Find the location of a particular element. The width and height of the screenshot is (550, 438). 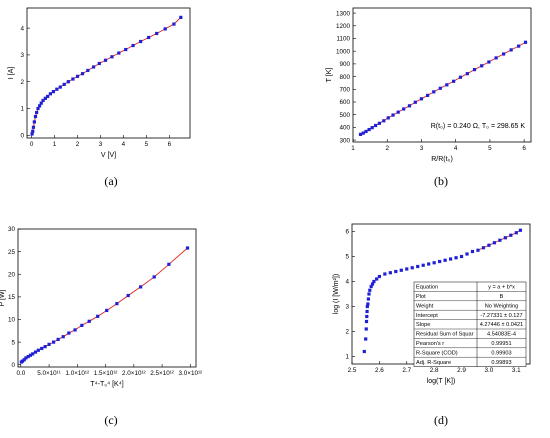

y-axis-label: T [K] is located at coordinates (329, 75).